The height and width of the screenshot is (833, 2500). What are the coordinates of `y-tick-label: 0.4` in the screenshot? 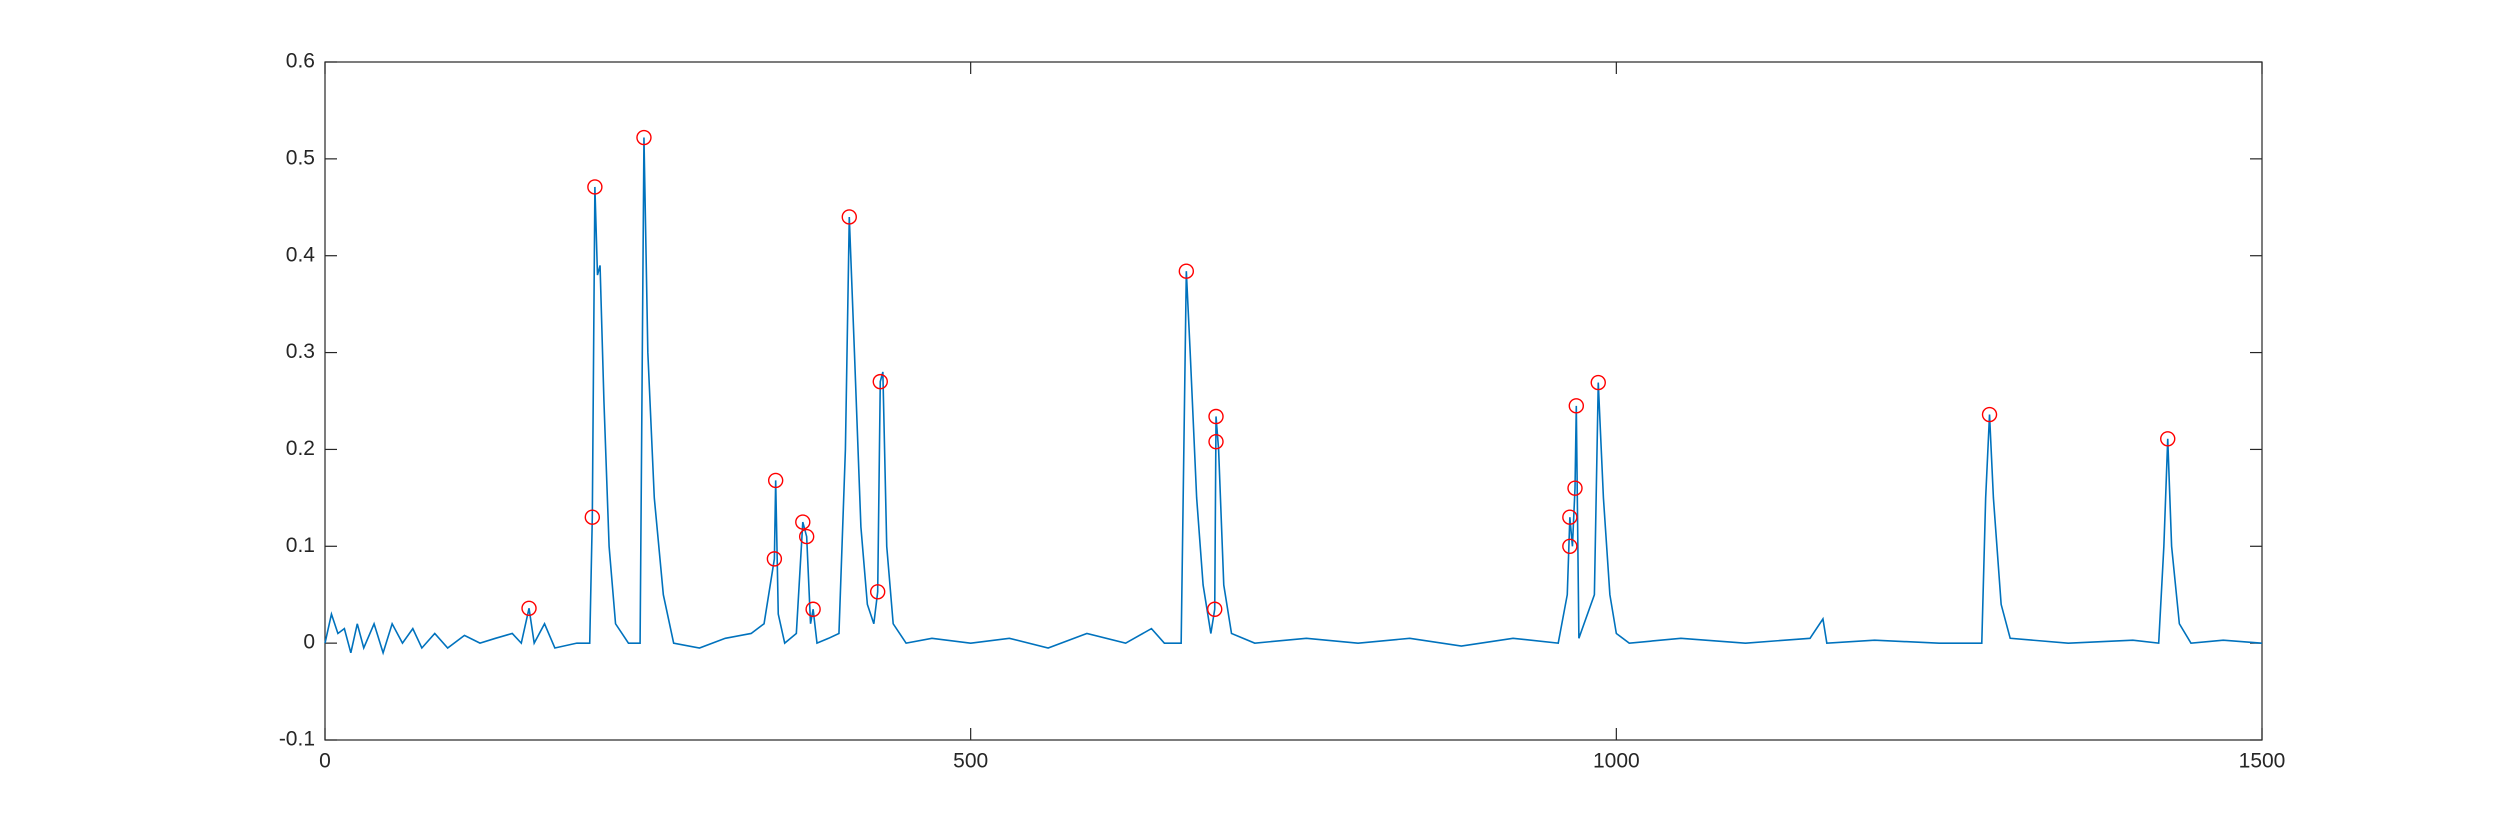 It's located at (301, 254).